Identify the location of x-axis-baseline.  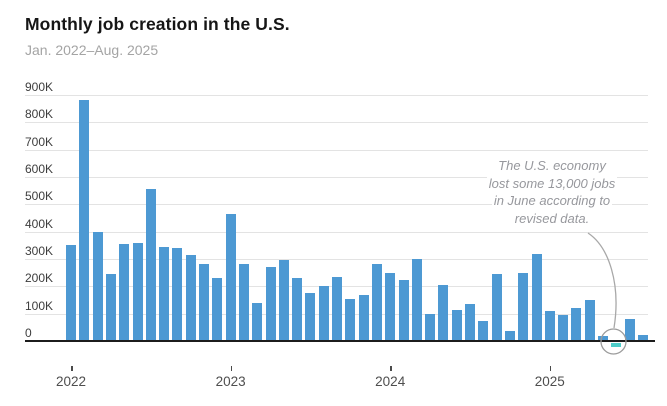
(340, 341).